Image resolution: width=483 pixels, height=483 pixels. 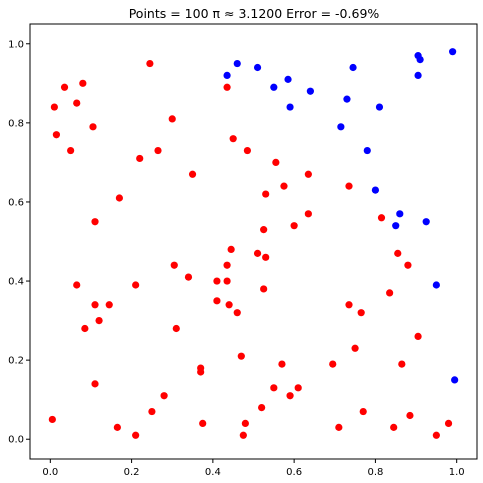 What do you see at coordinates (254, 13) in the screenshot?
I see `chart-title: Points = 100 π ≈ 3.1200 Error = -0.69%` at bounding box center [254, 13].